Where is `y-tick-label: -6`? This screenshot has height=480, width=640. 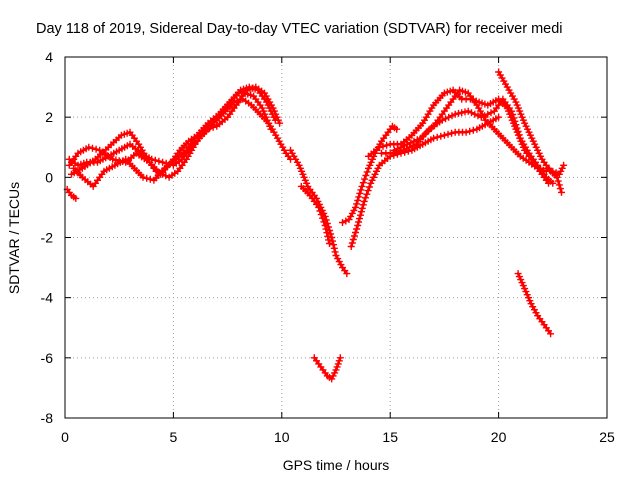
y-tick-label: -6 is located at coordinates (47, 358).